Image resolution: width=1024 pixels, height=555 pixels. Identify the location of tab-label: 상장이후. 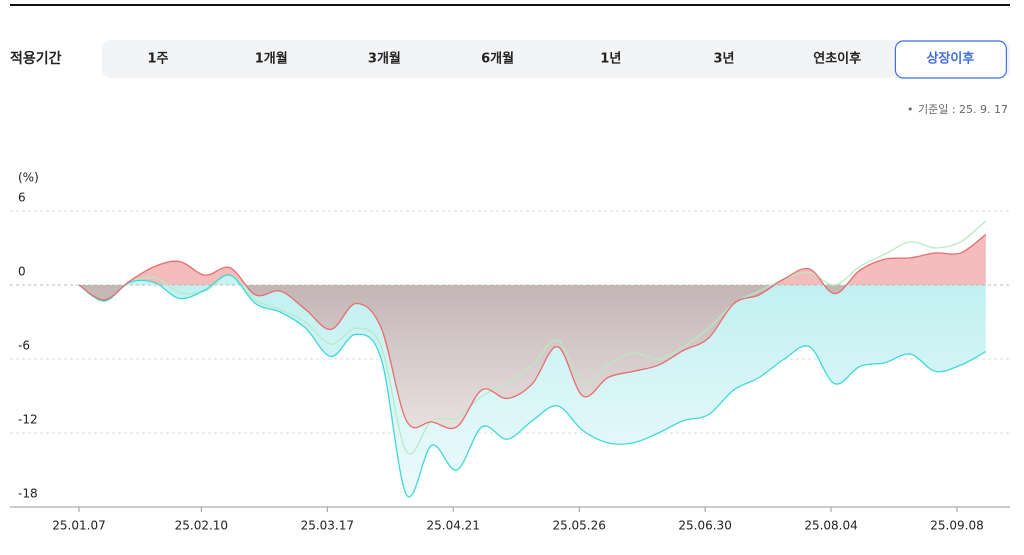
(950, 59).